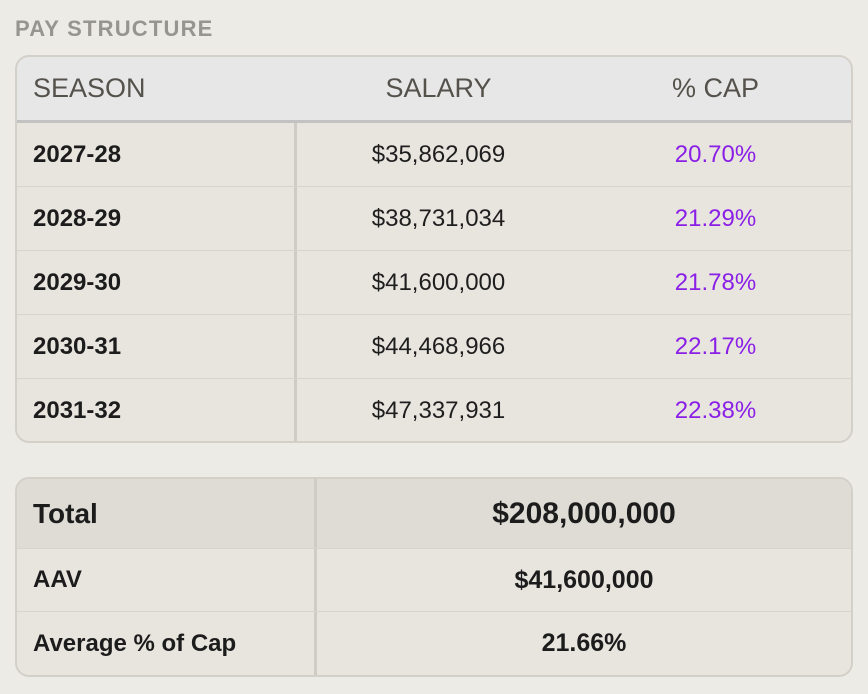 The height and width of the screenshot is (694, 868). What do you see at coordinates (438, 282) in the screenshot?
I see `salary-cell: $41,600,000` at bounding box center [438, 282].